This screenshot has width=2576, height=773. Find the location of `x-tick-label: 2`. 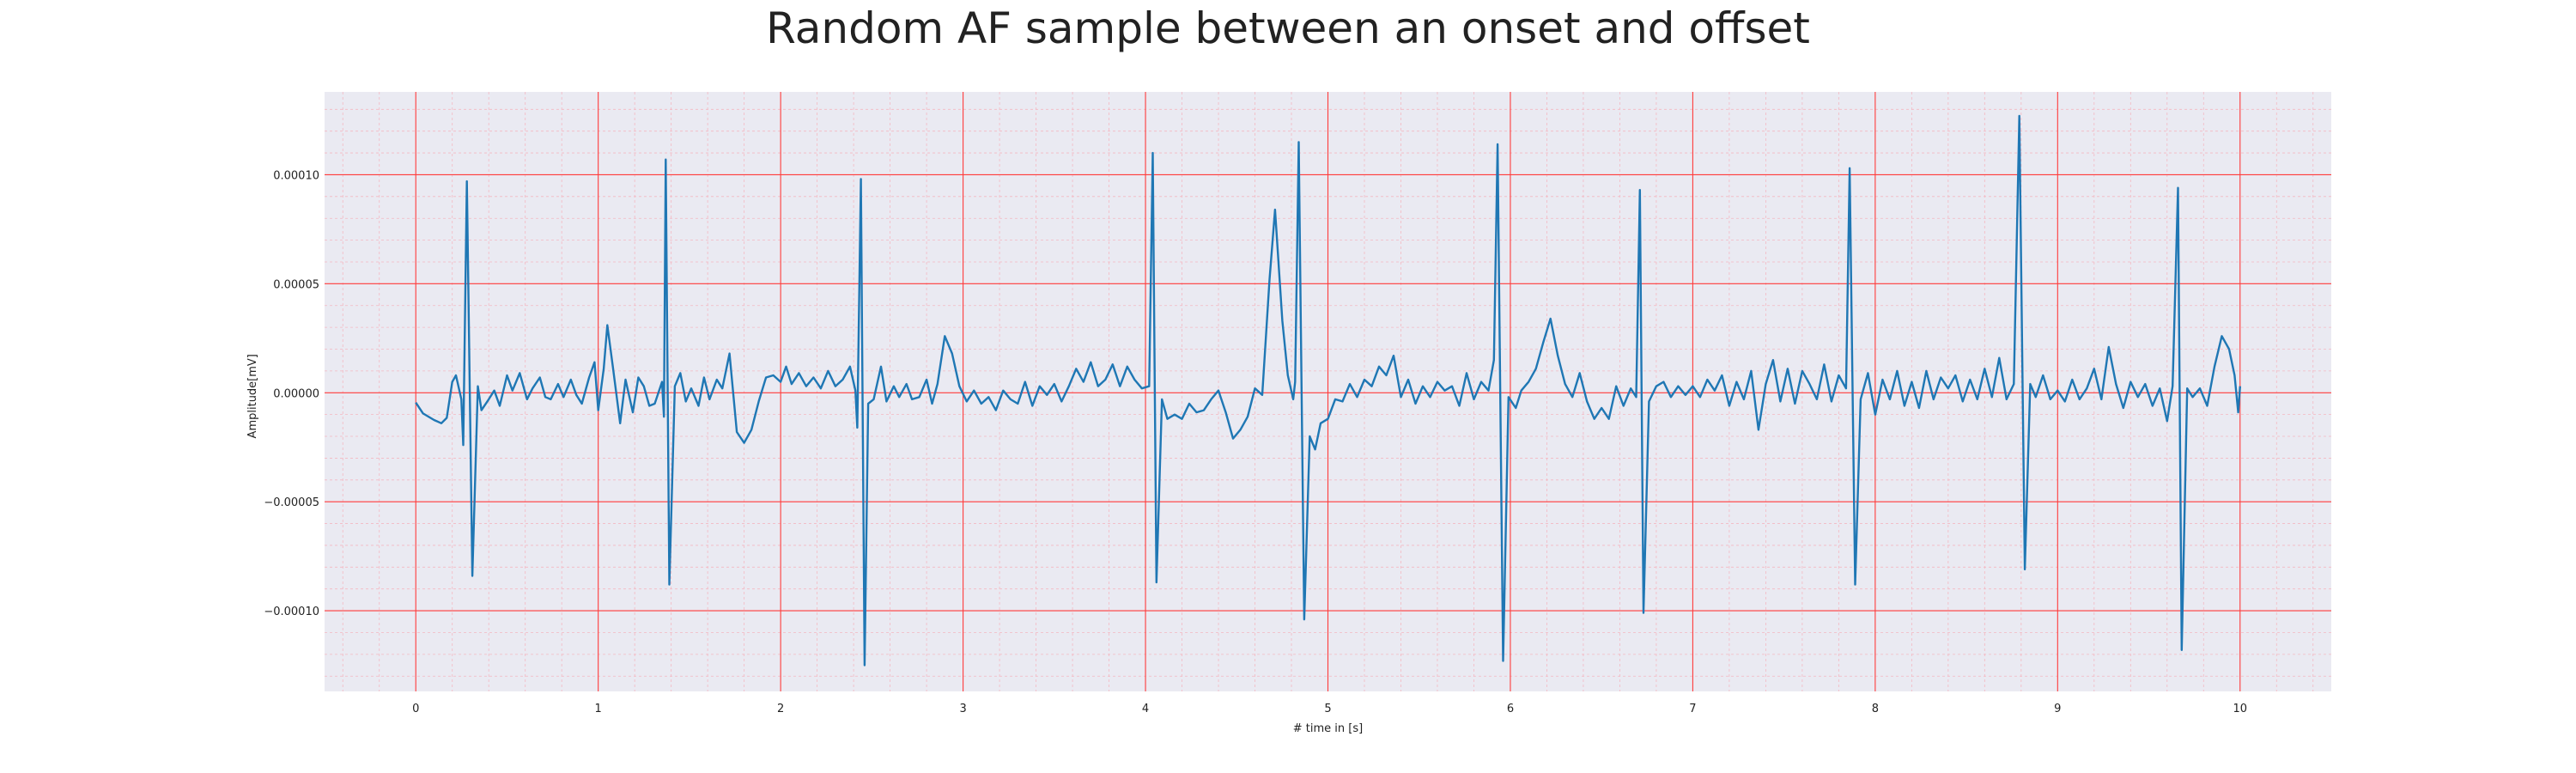

x-tick-label: 2 is located at coordinates (781, 709).